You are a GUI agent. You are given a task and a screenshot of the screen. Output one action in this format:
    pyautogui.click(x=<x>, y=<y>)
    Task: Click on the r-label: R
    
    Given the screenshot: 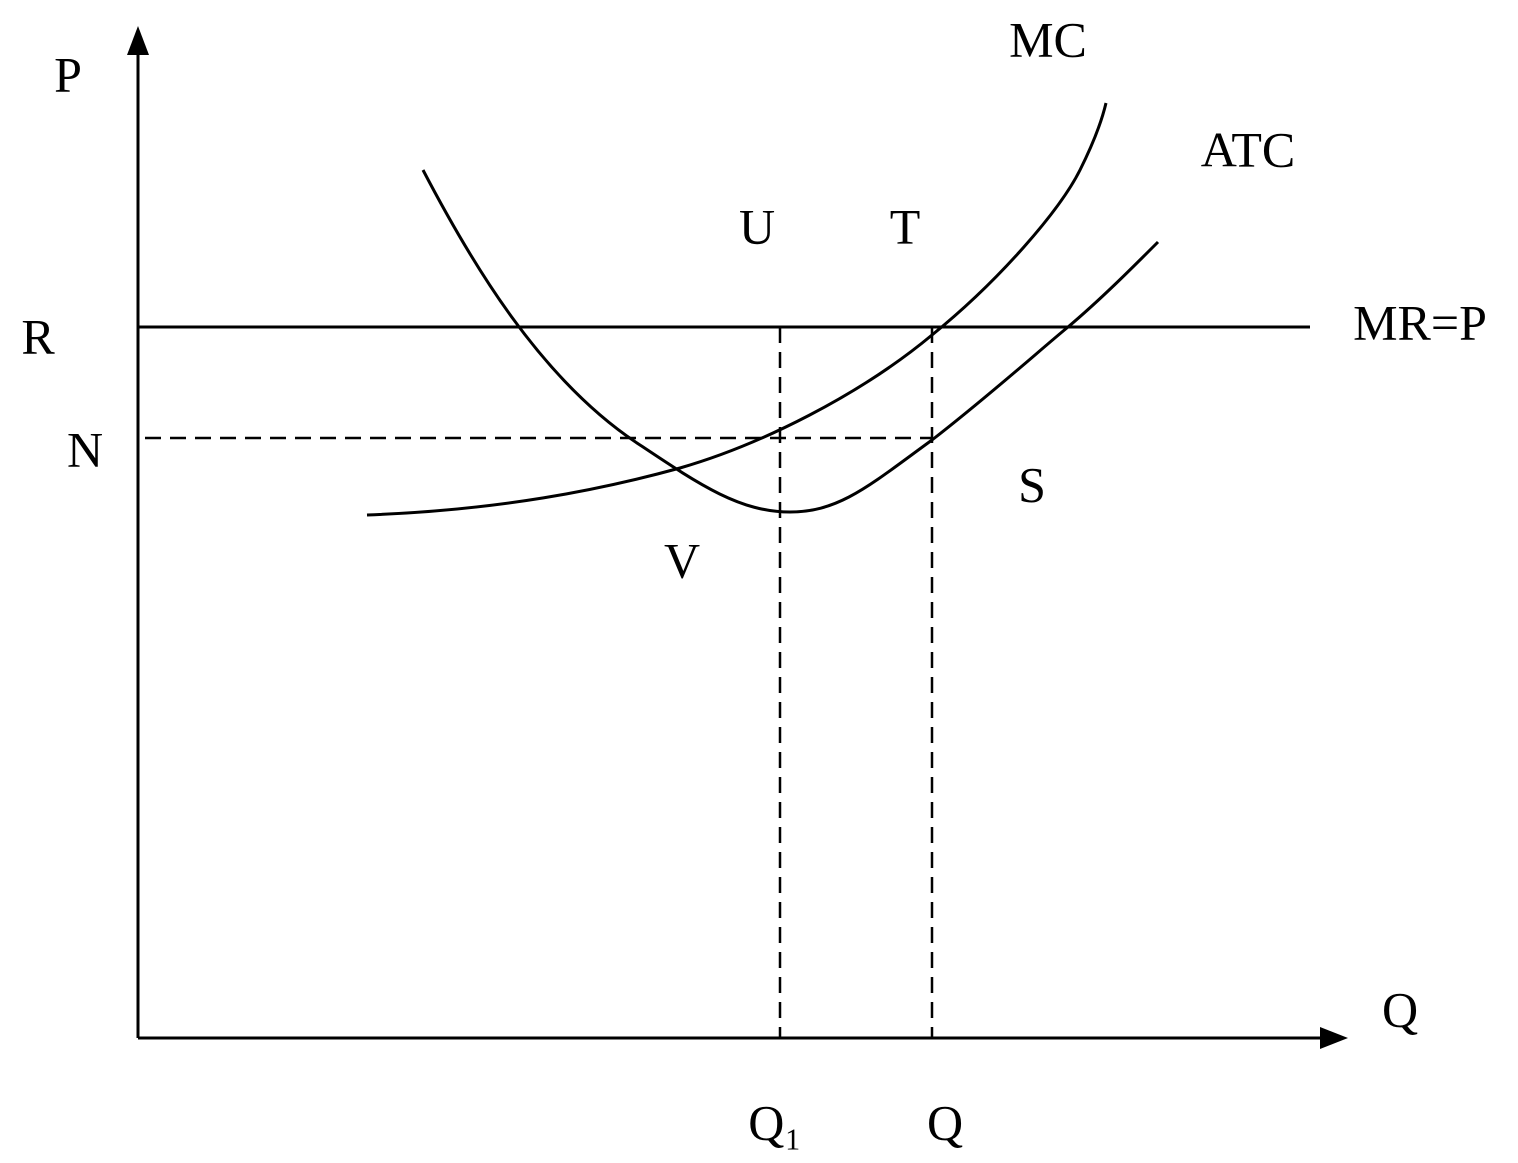 What is the action you would take?
    pyautogui.click(x=38, y=336)
    